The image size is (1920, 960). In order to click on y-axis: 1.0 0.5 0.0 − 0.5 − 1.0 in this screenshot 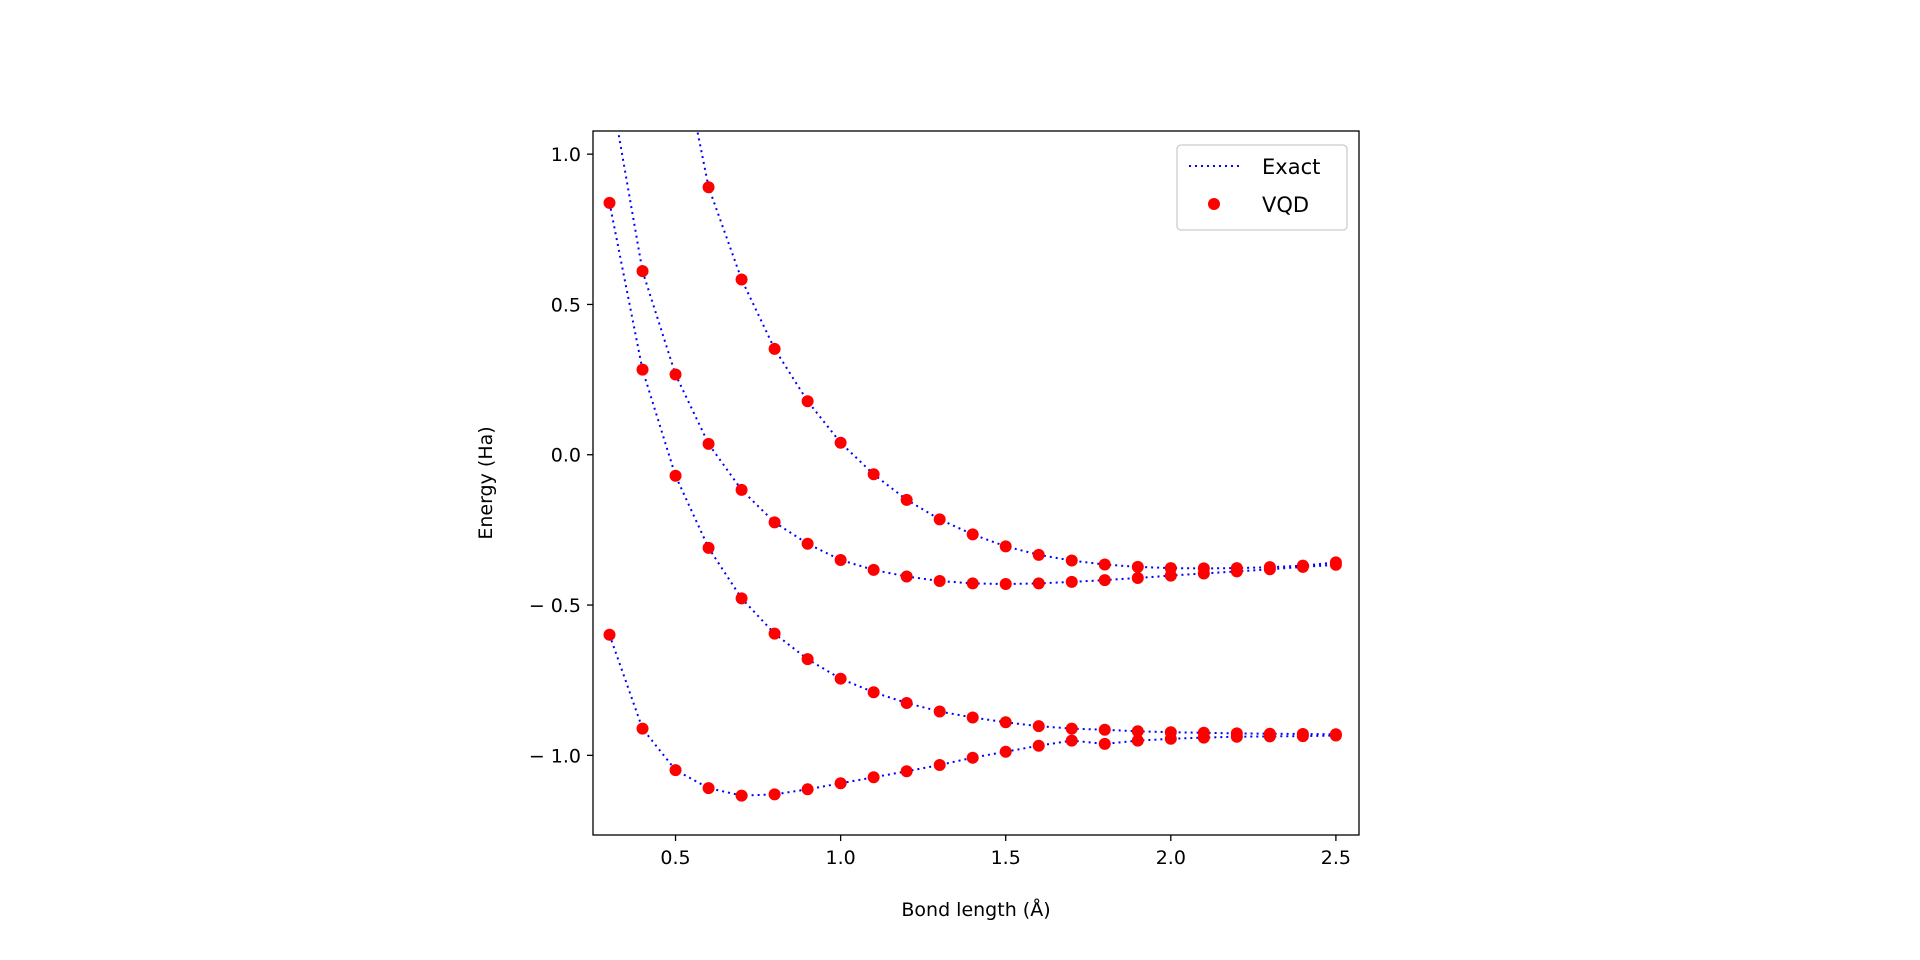, I will do `click(561, 455)`.